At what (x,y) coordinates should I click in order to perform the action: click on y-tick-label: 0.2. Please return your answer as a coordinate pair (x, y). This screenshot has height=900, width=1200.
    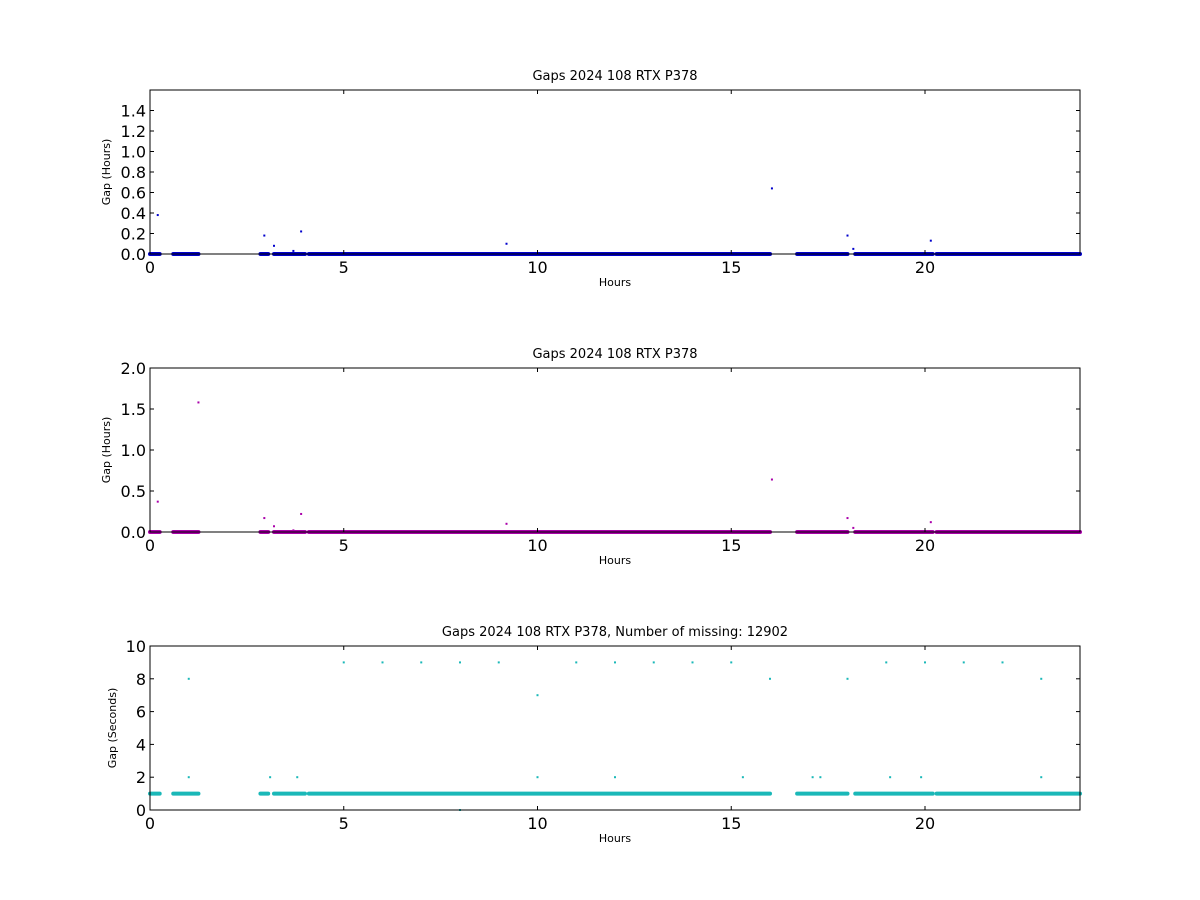
    Looking at the image, I should click on (133, 234).